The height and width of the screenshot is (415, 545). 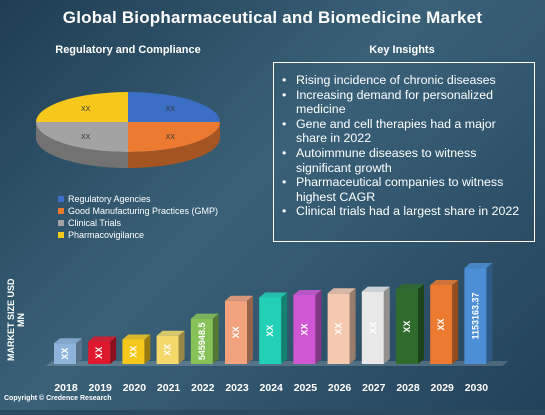 What do you see at coordinates (405, 80) in the screenshot?
I see `insight-item: Rising incidence of chronic diseases` at bounding box center [405, 80].